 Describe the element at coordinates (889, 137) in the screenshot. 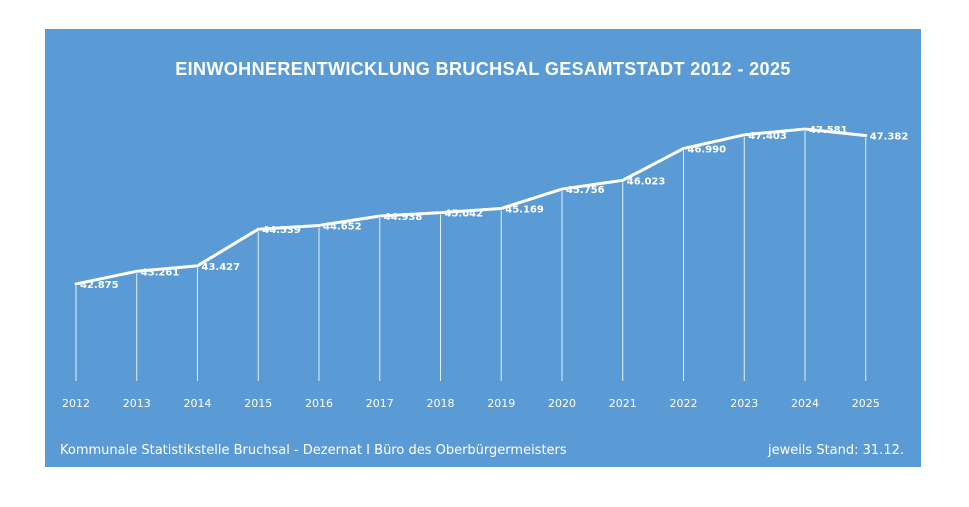

I see `data-label: 47.382` at that location.